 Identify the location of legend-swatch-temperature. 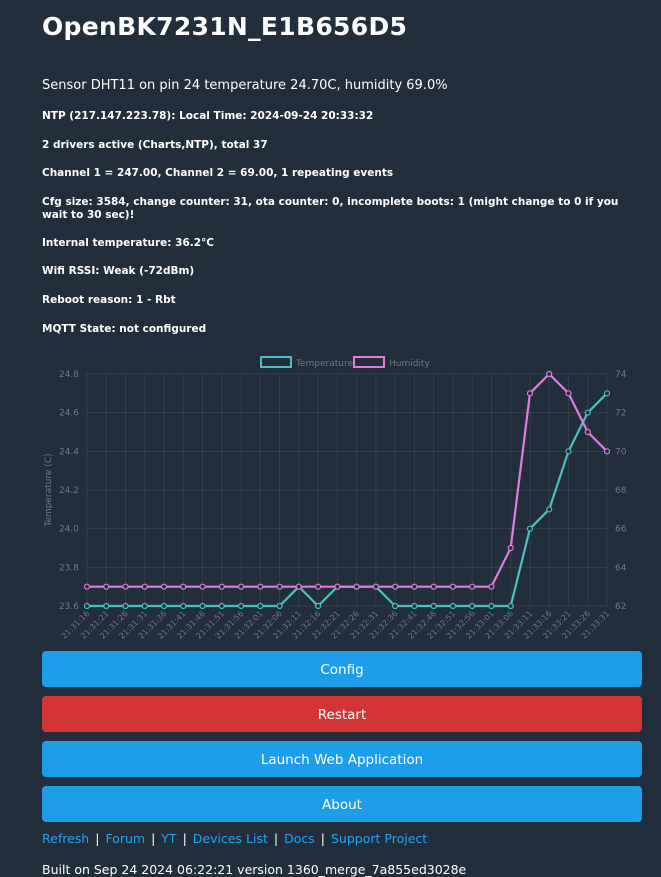
(276, 362).